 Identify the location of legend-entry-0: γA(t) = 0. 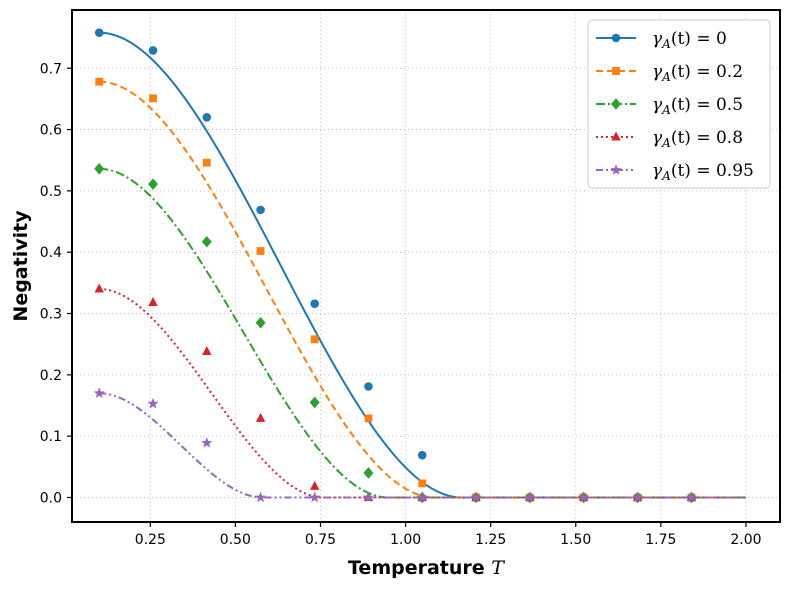
(661, 40).